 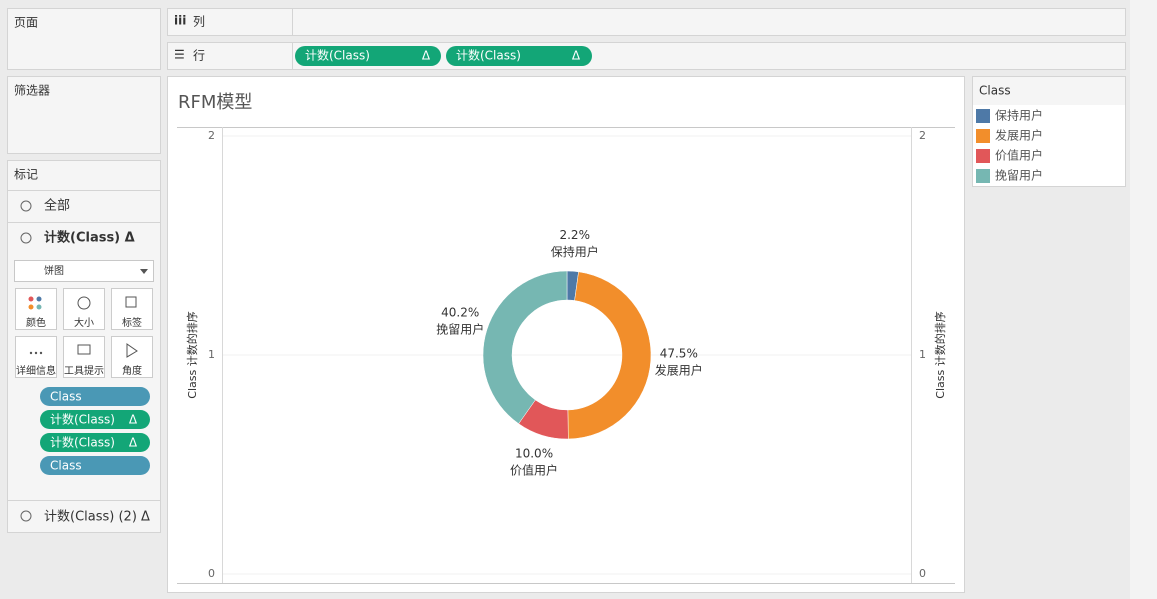 I want to click on button-label: 颜色, so click(x=36, y=322).